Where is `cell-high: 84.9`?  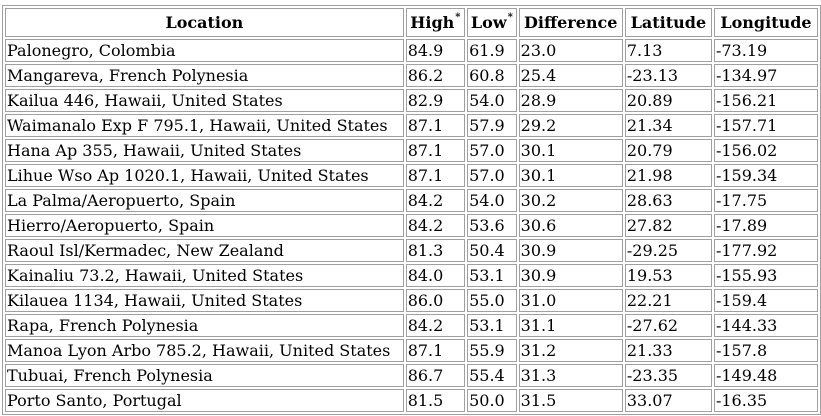
cell-high: 84.9 is located at coordinates (435, 50).